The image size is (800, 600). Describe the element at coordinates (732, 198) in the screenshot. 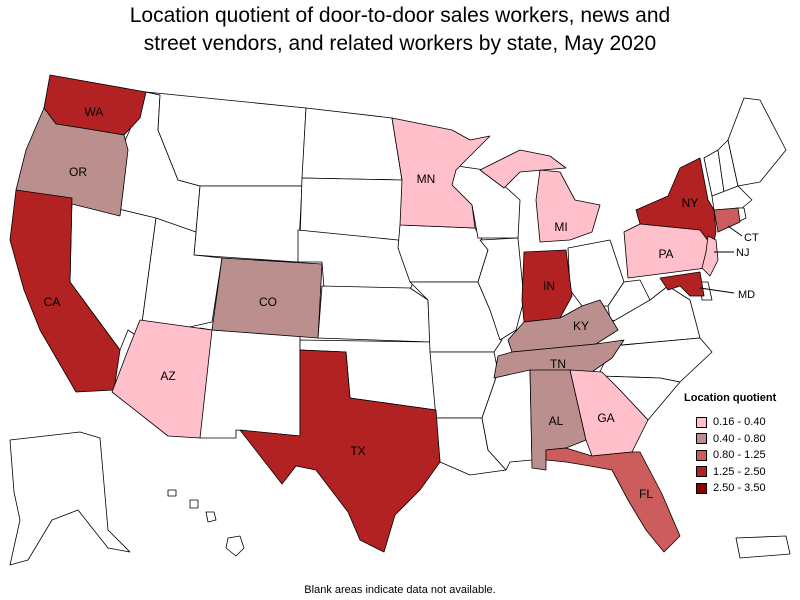

I see `state-MA` at that location.